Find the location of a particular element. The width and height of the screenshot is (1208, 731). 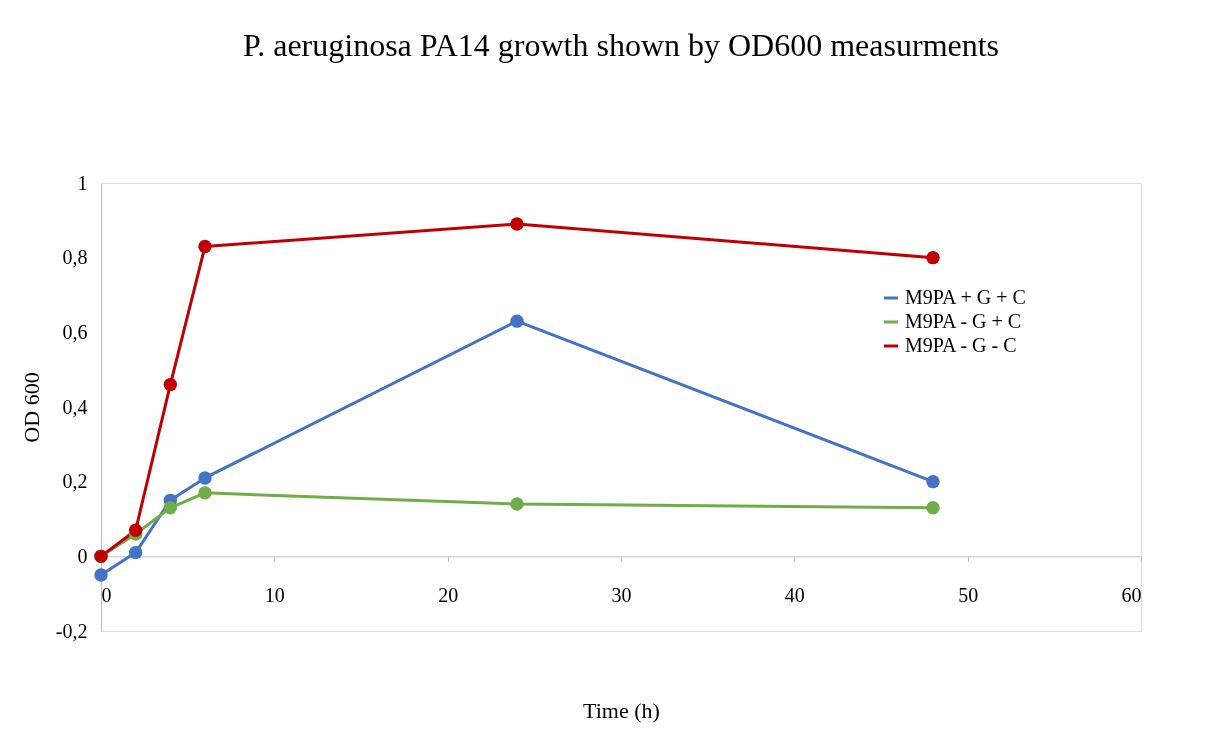

y-tick-label: 1 is located at coordinates (82, 182).